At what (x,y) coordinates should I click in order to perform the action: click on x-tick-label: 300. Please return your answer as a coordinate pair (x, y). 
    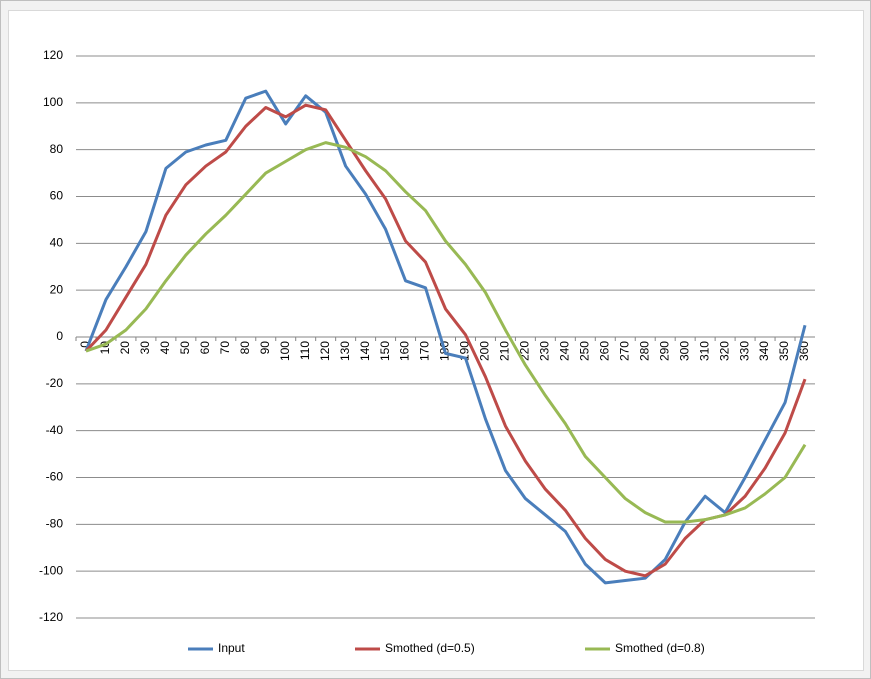
    Looking at the image, I should click on (684, 351).